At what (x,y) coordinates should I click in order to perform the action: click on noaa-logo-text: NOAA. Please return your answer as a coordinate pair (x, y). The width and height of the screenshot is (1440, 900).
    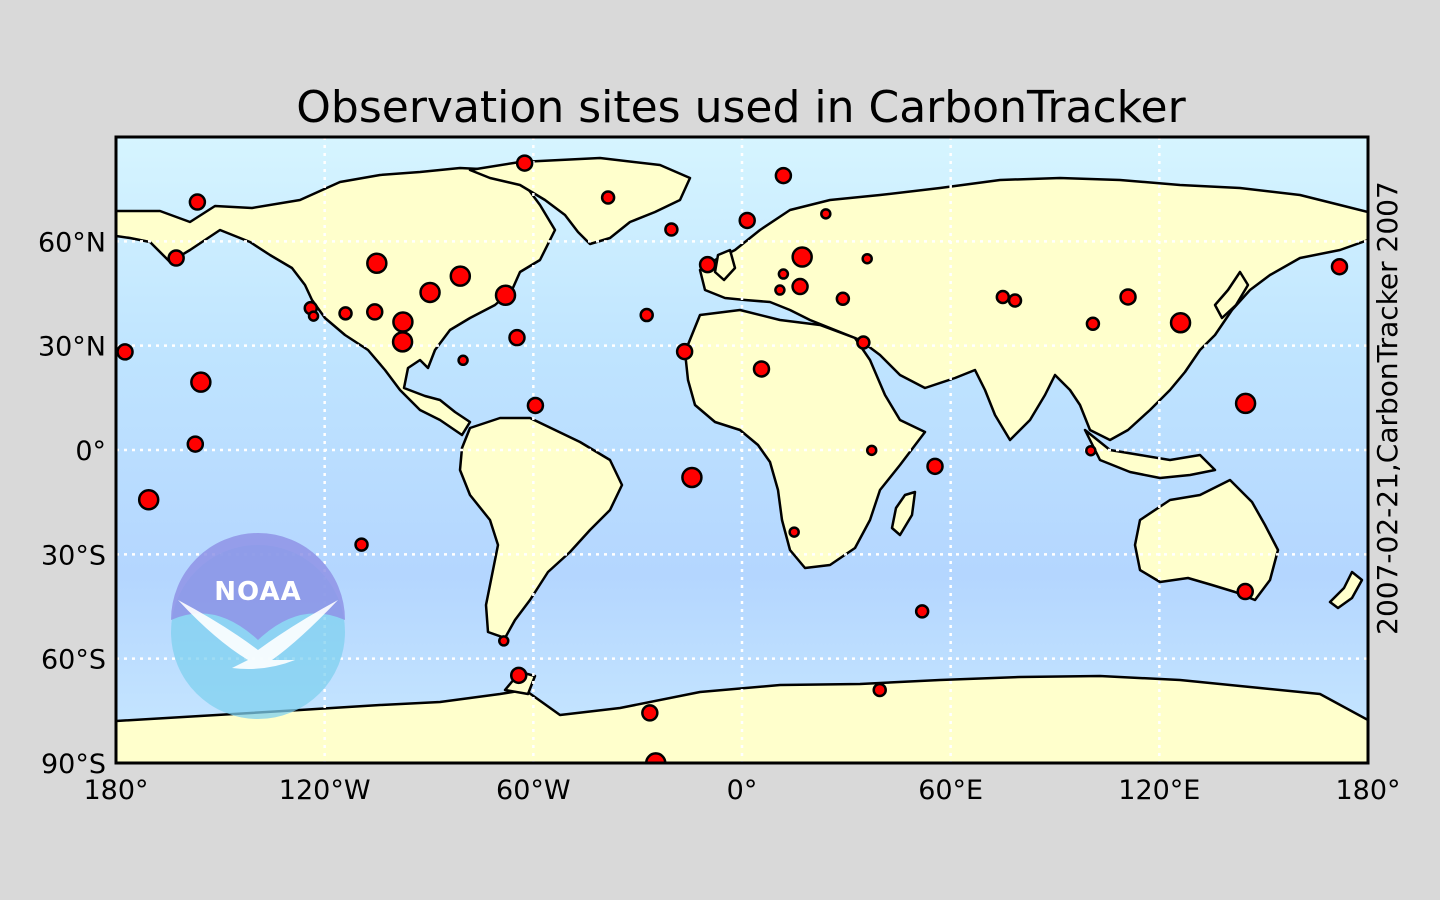
    Looking at the image, I should click on (257, 592).